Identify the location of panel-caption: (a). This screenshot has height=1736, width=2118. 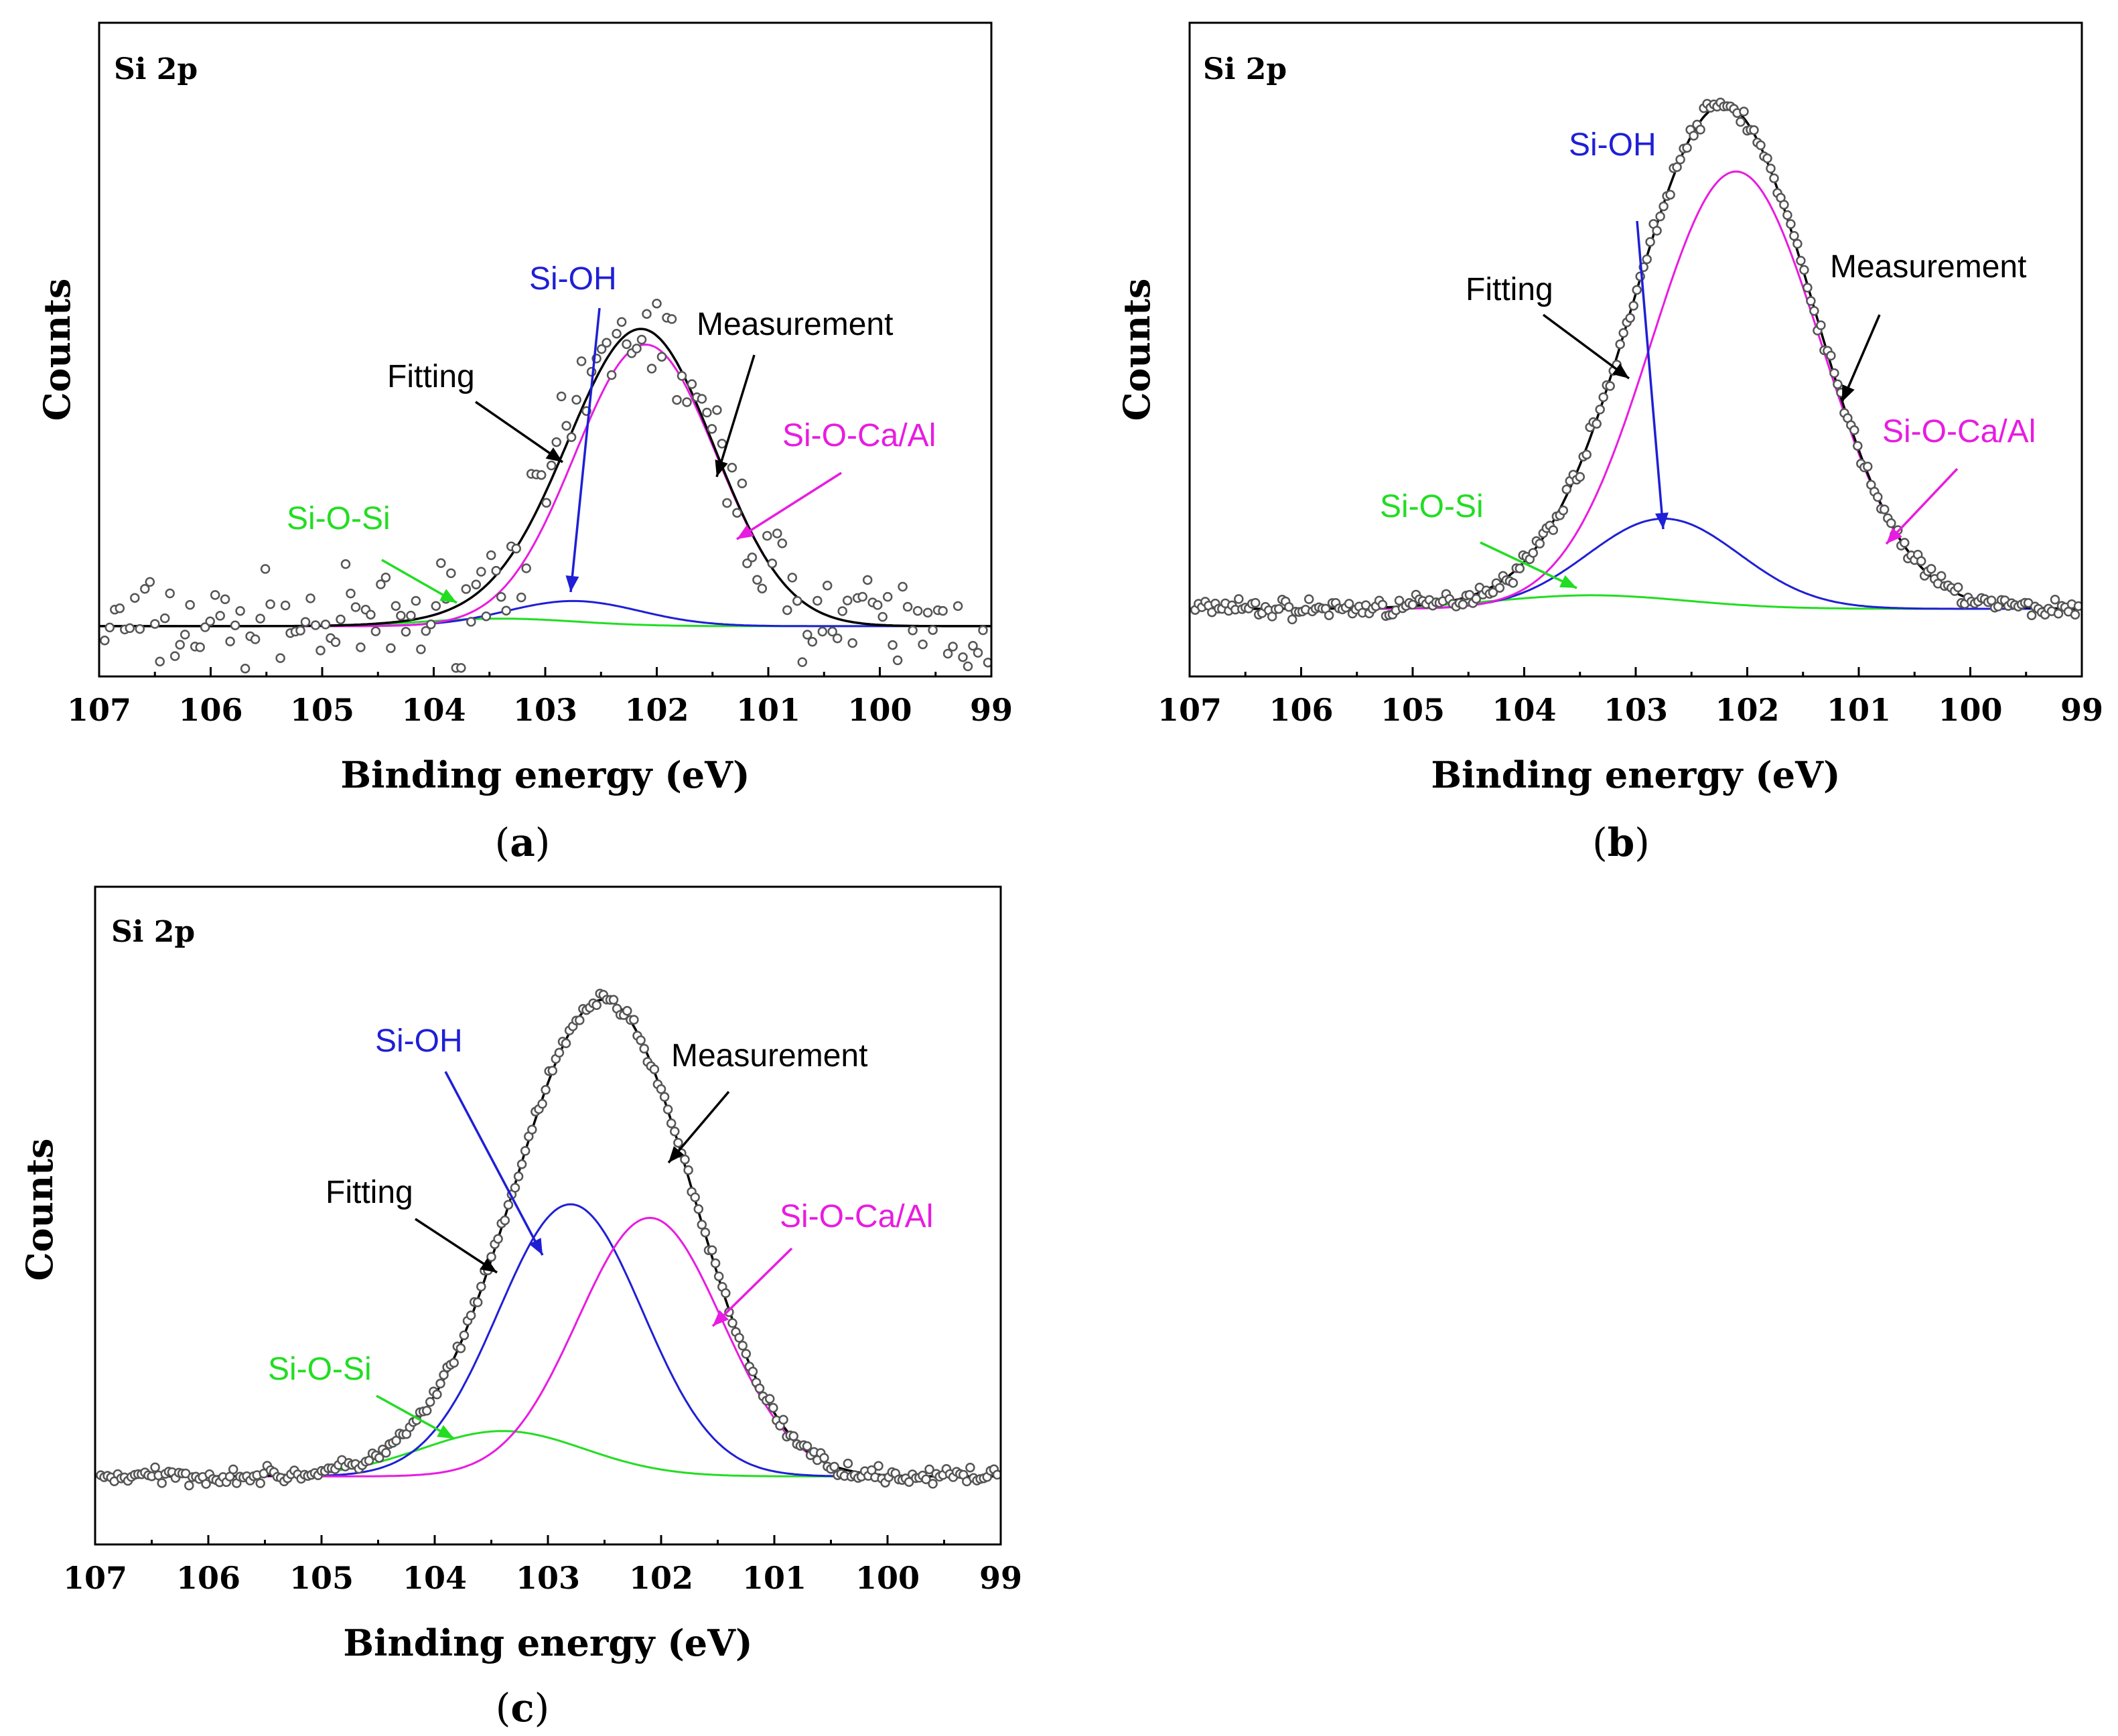
(523, 842).